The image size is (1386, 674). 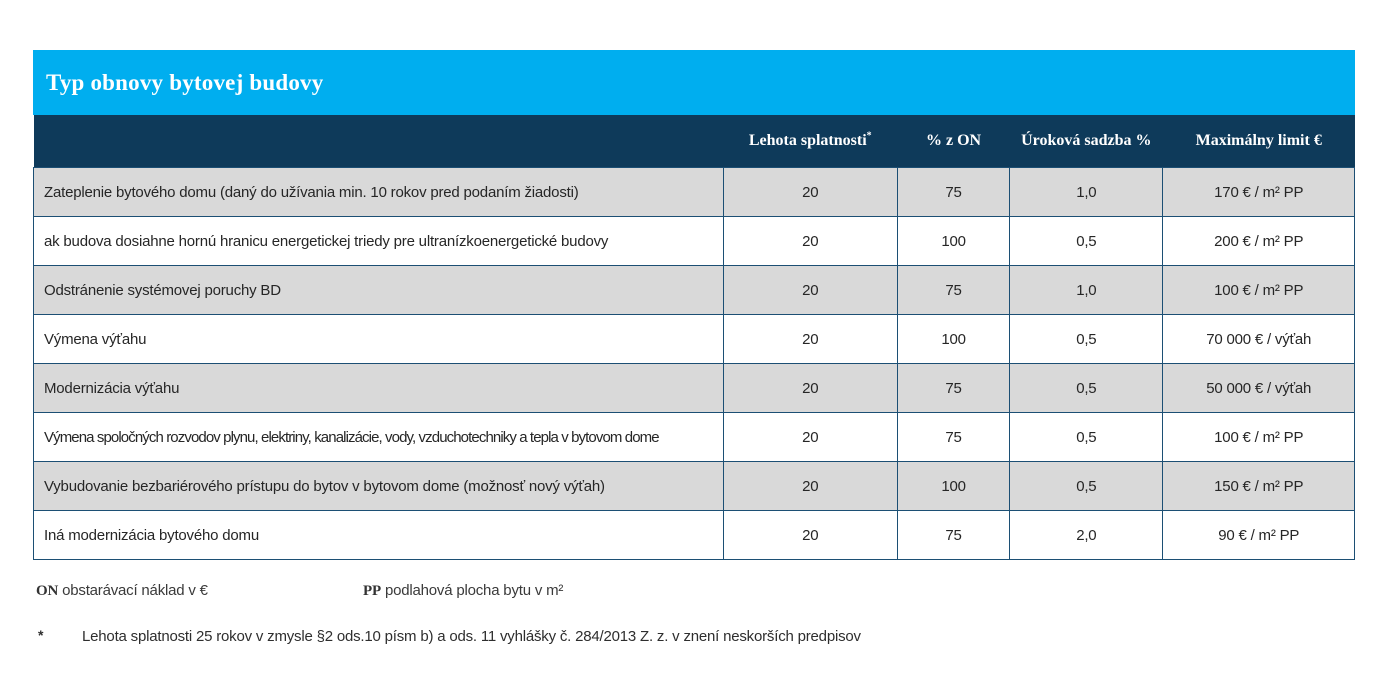 What do you see at coordinates (135, 590) in the screenshot?
I see `legend-text-on: obstarávací náklad v €` at bounding box center [135, 590].